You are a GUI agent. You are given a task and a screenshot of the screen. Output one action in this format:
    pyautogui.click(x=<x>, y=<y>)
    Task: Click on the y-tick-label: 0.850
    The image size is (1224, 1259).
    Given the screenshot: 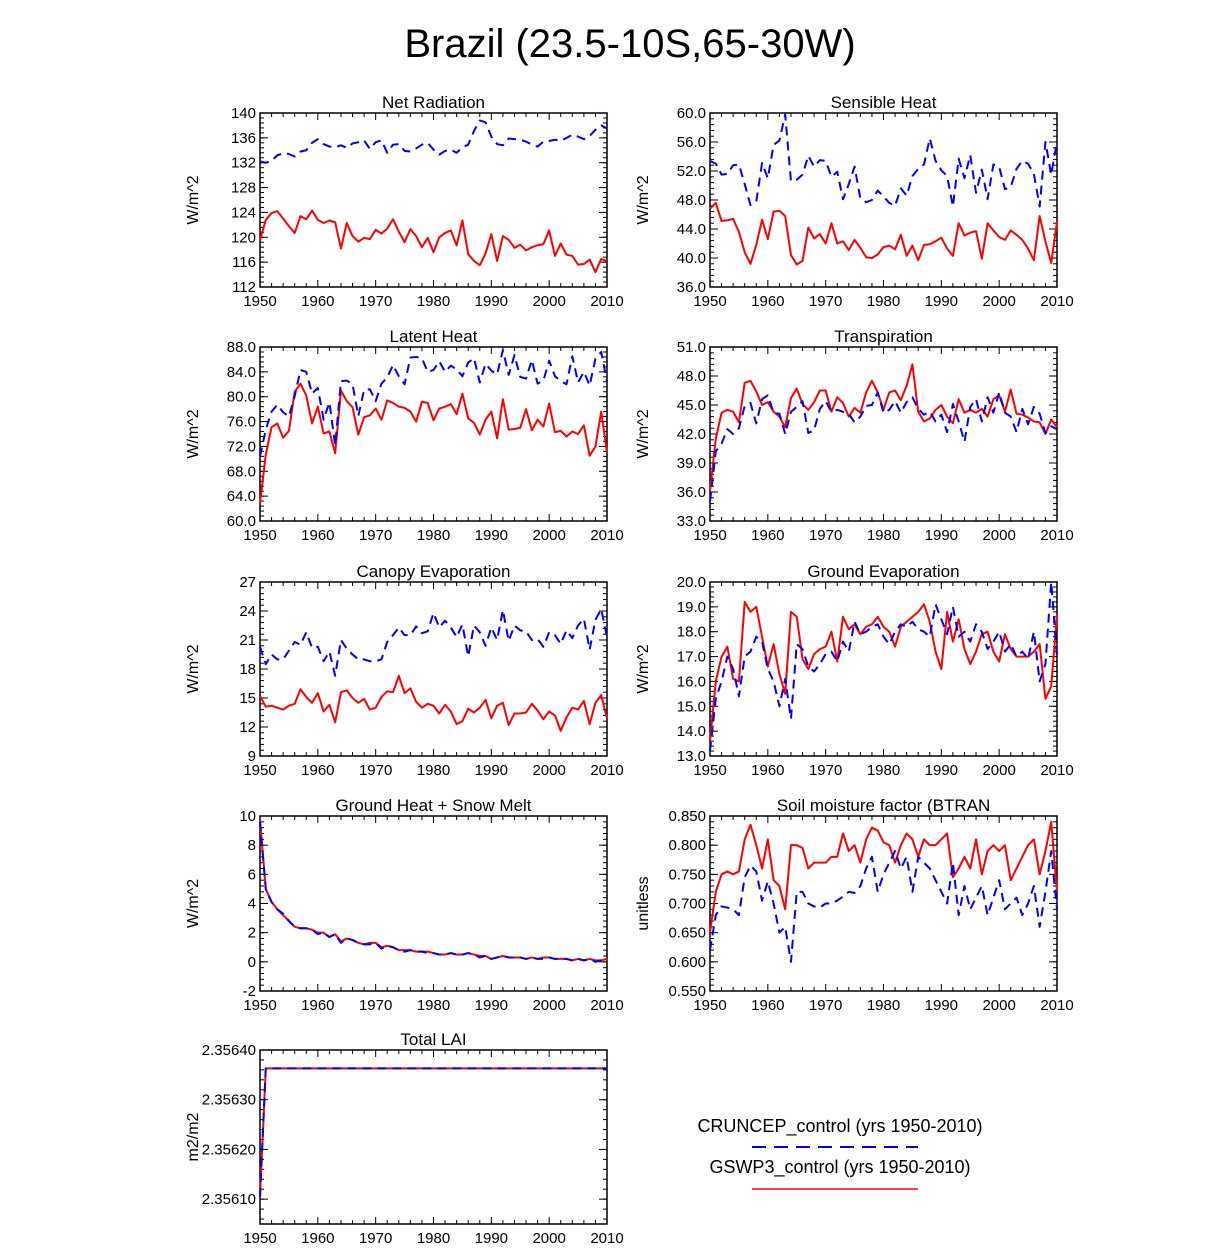 What is the action you would take?
    pyautogui.click(x=687, y=816)
    